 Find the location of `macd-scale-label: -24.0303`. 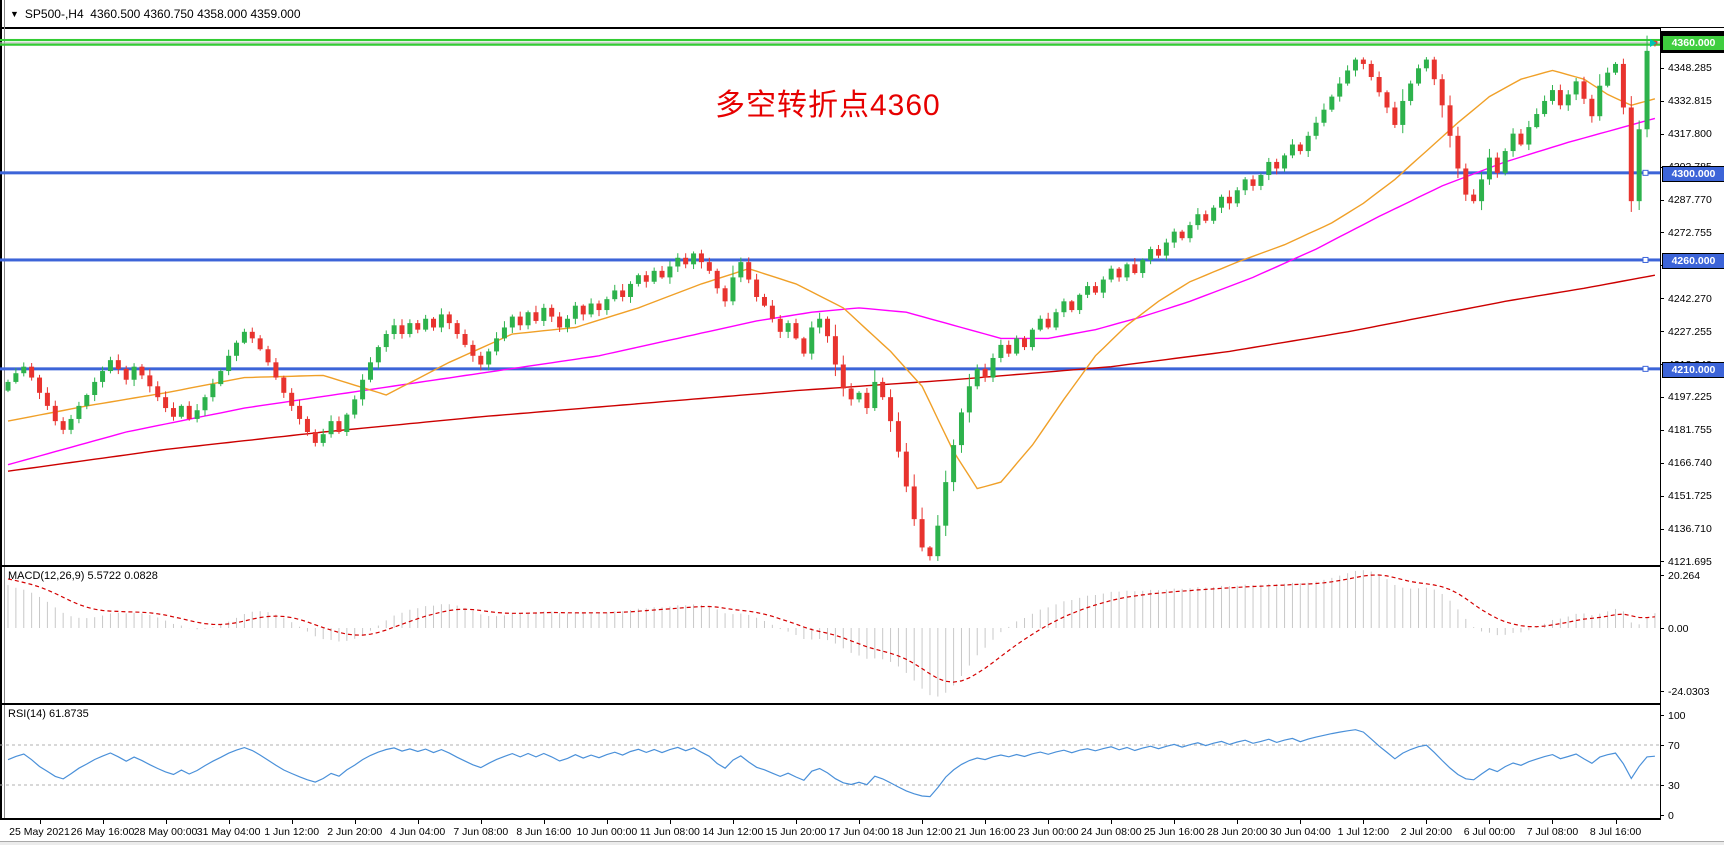

macd-scale-label: -24.0303 is located at coordinates (1689, 691).